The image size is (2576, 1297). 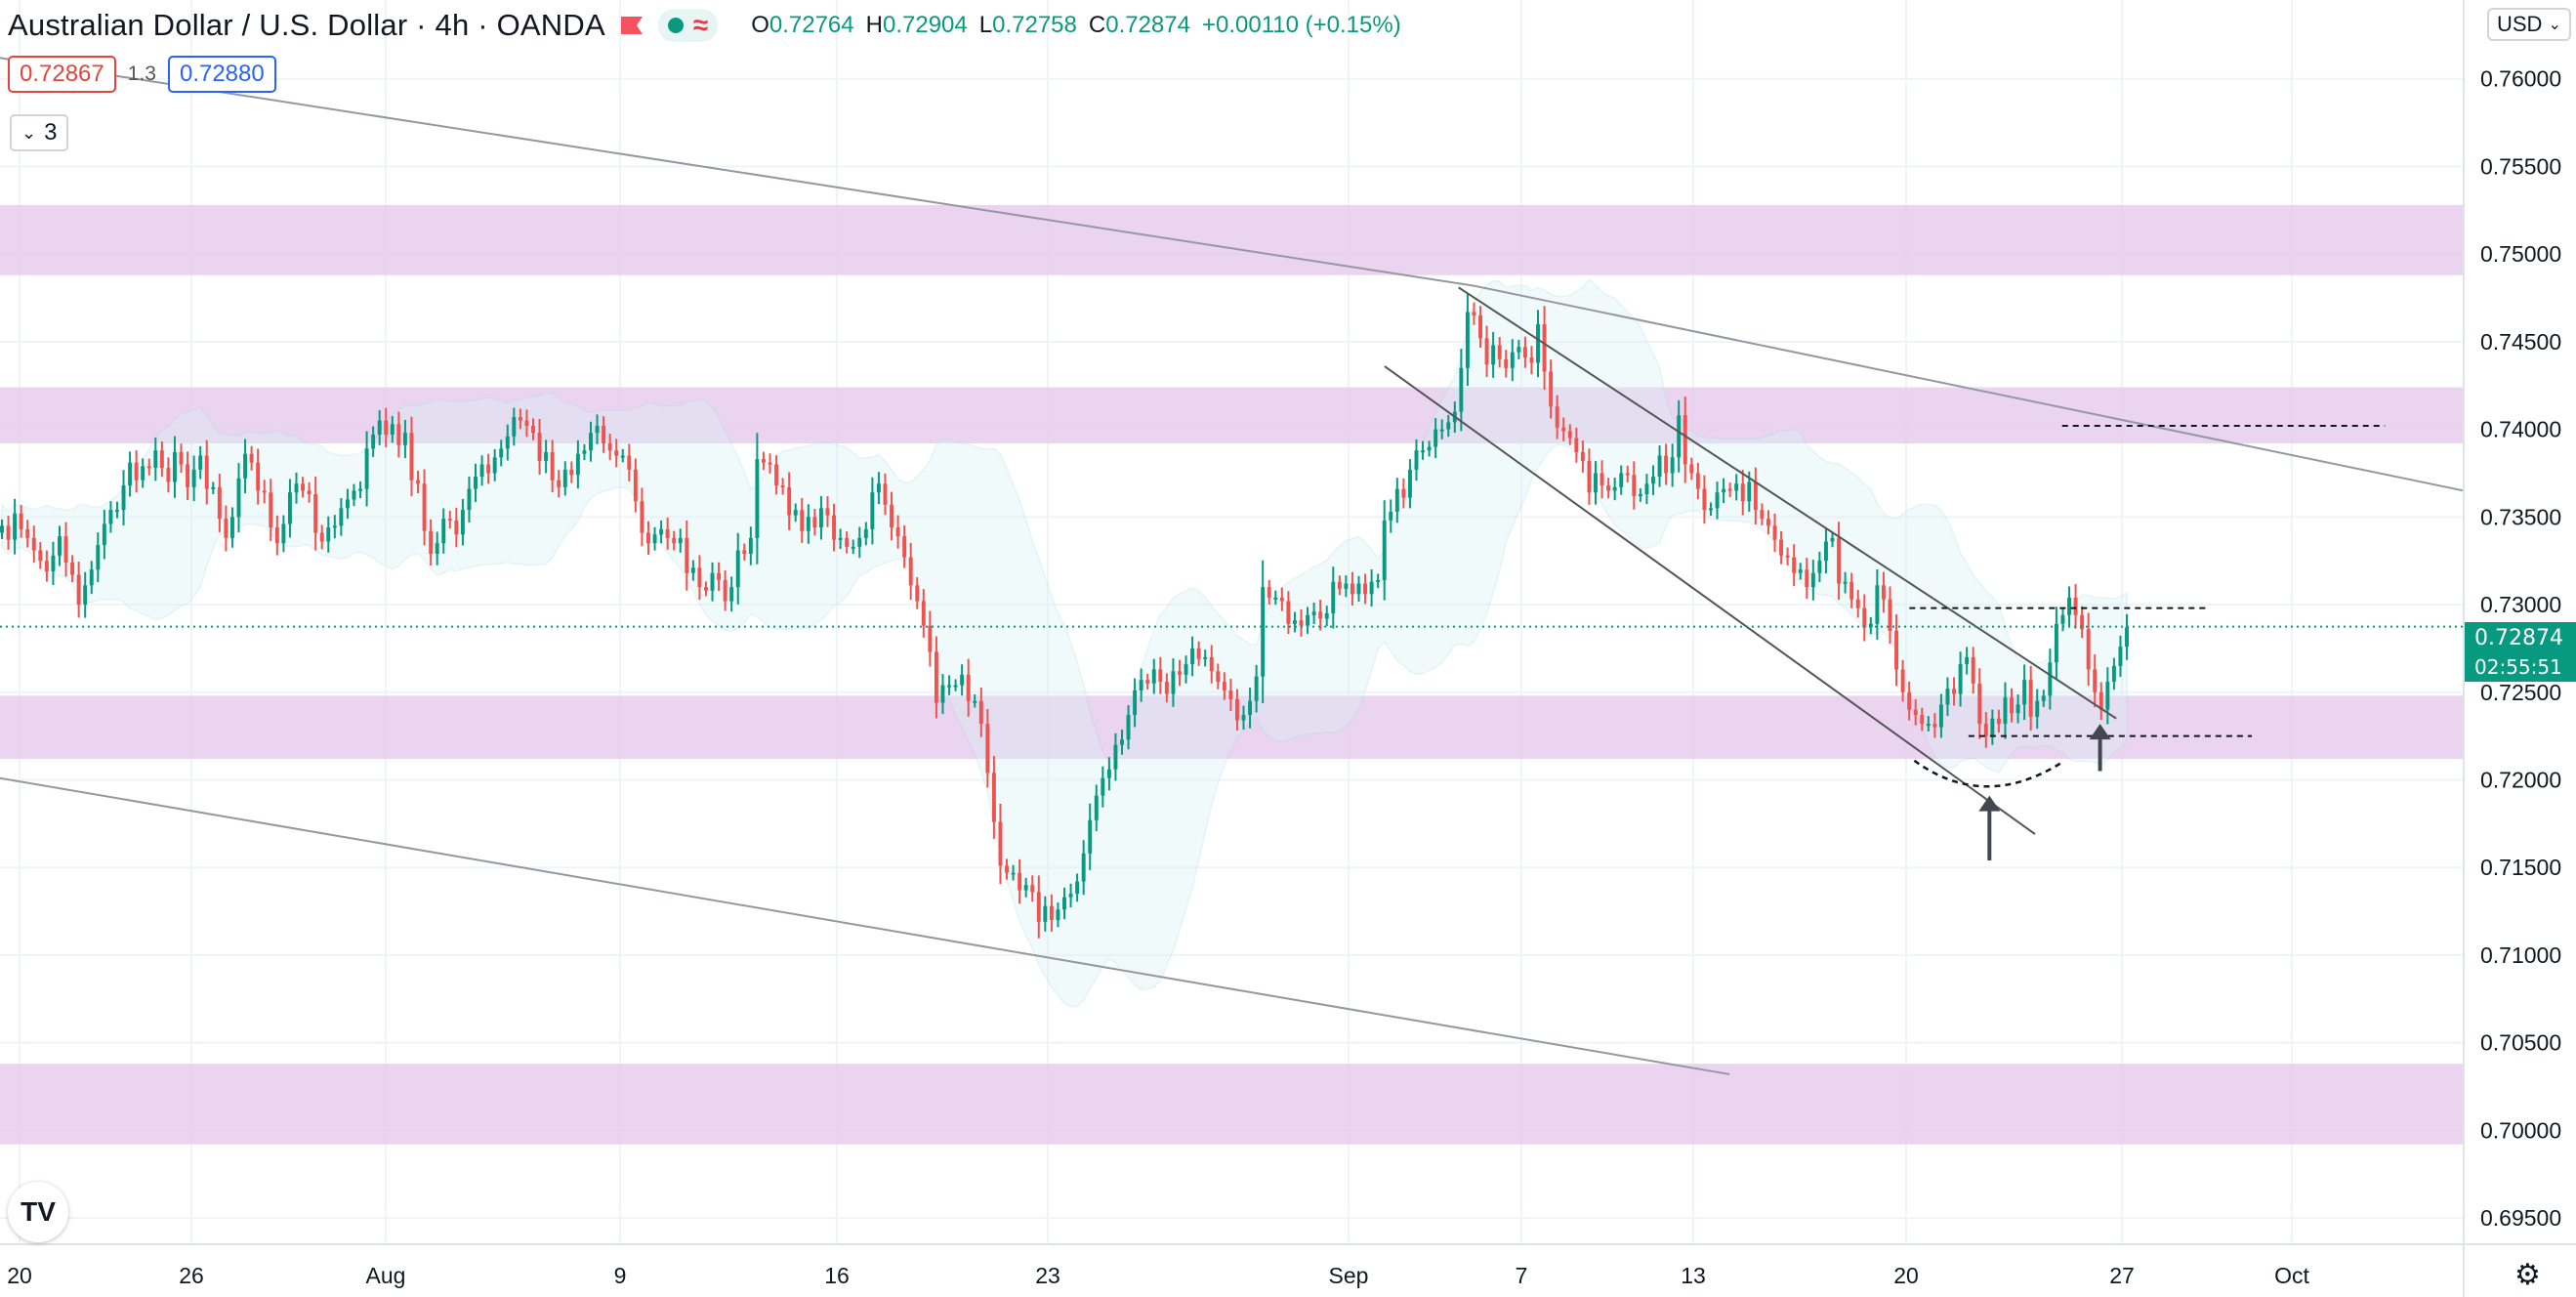 I want to click on indicators-toggle-button: ⌄ 3, so click(x=40, y=133).